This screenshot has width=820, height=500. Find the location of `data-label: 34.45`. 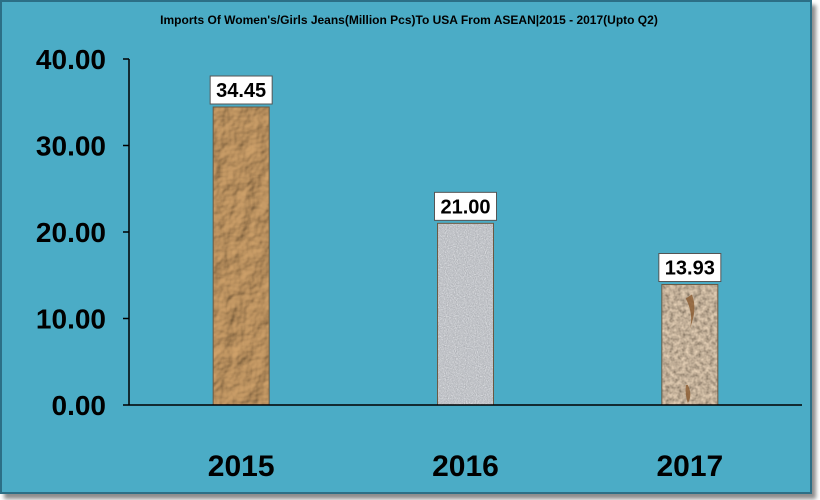

data-label: 34.45 is located at coordinates (241, 91).